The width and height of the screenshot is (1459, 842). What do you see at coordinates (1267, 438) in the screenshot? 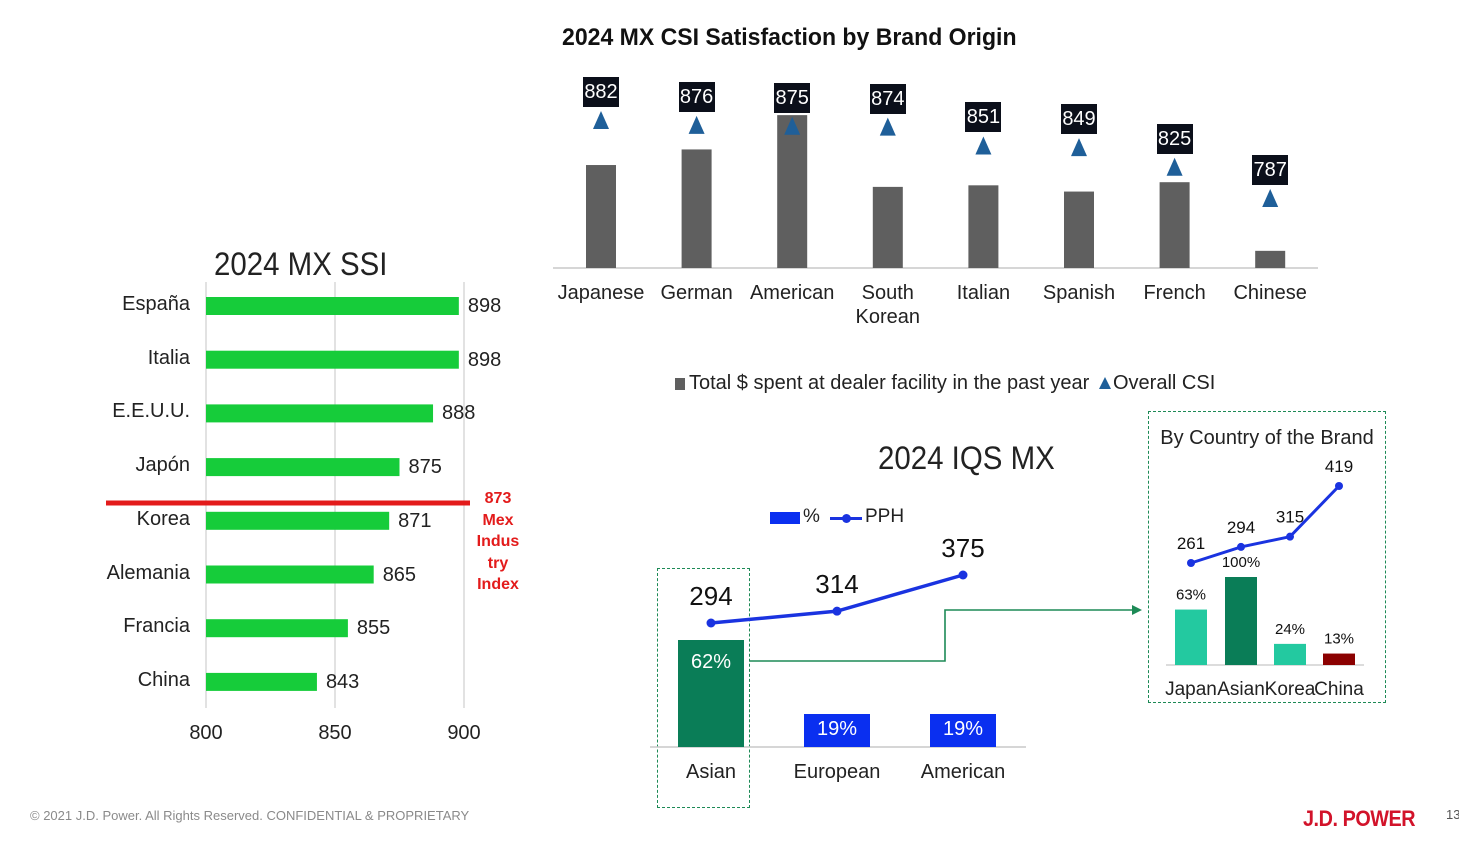
I see `inset-title: By Country of the Brand` at bounding box center [1267, 438].